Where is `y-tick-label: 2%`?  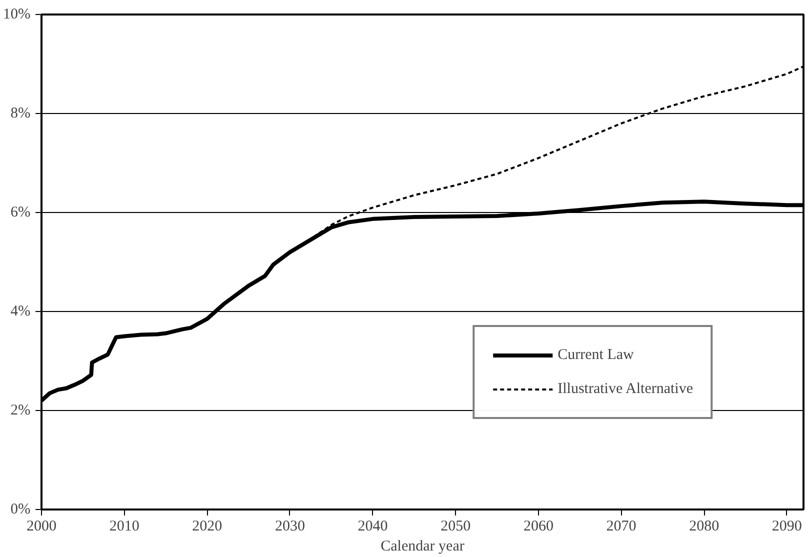
y-tick-label: 2% is located at coordinates (20, 410).